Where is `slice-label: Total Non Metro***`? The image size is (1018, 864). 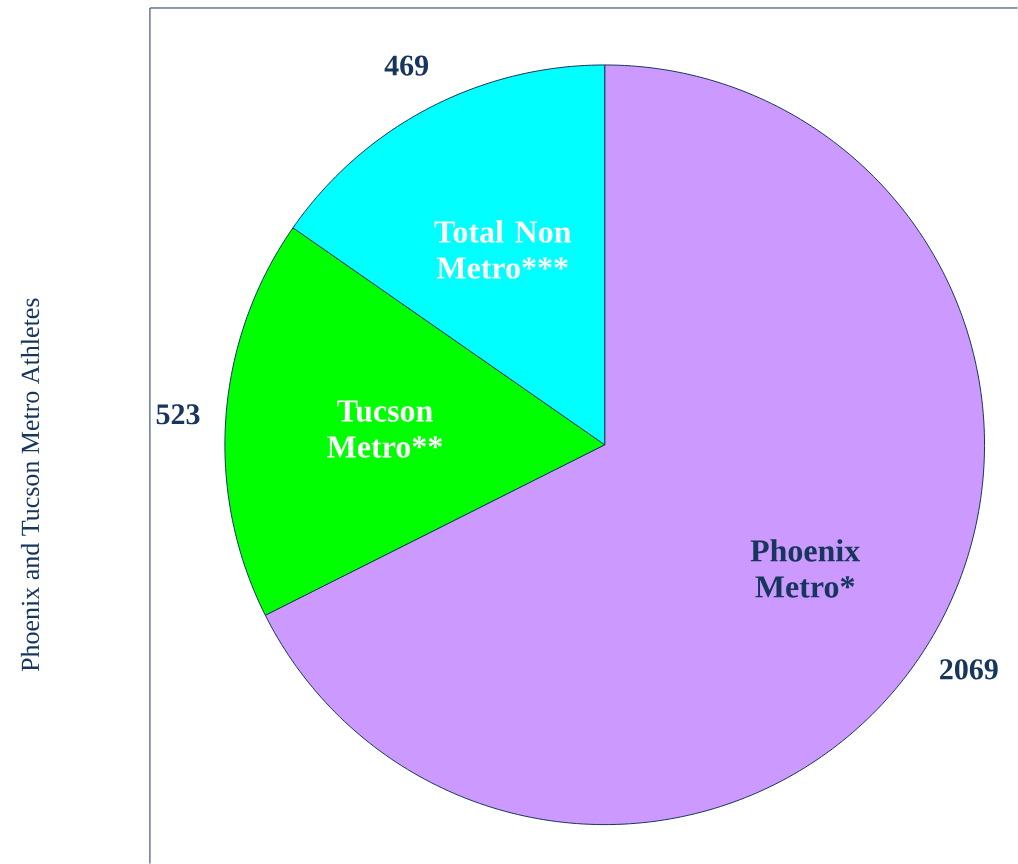 slice-label: Total Non Metro*** is located at coordinates (502, 249).